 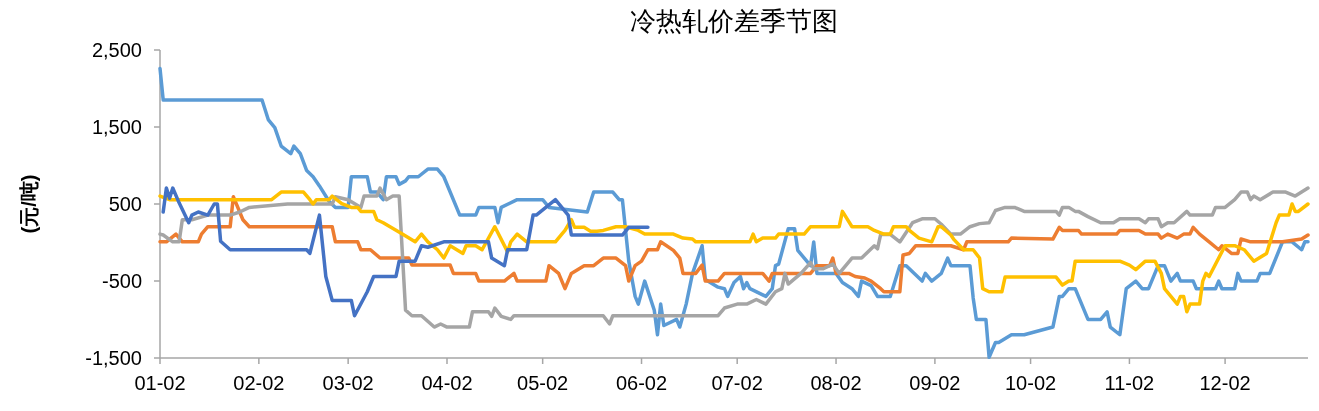 What do you see at coordinates (447, 383) in the screenshot?
I see `x-tick-label: 04-02` at bounding box center [447, 383].